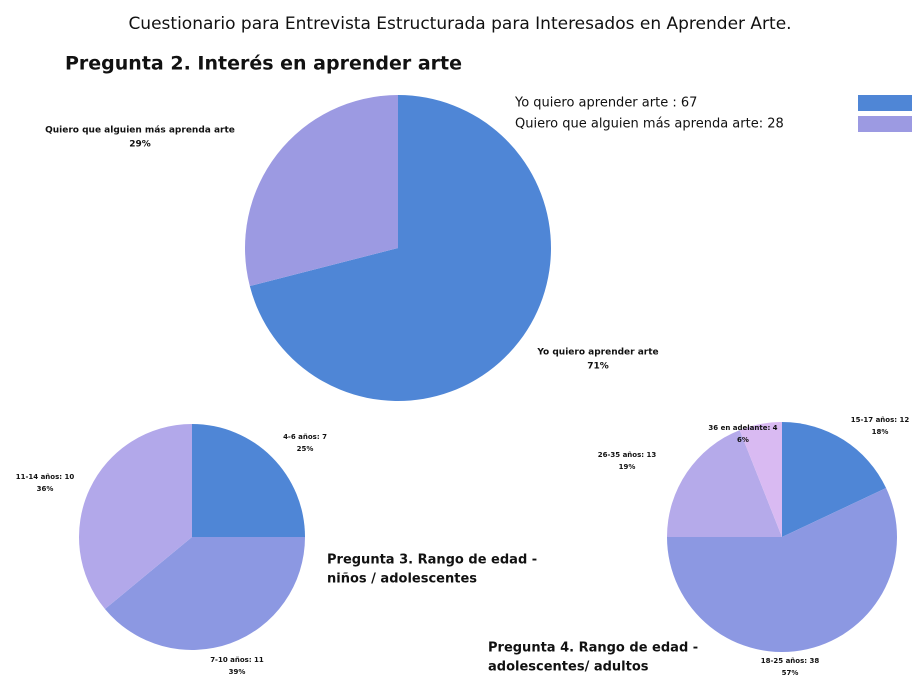  Describe the element at coordinates (140, 145) in the screenshot. I see `slice-percent: 29%` at that location.